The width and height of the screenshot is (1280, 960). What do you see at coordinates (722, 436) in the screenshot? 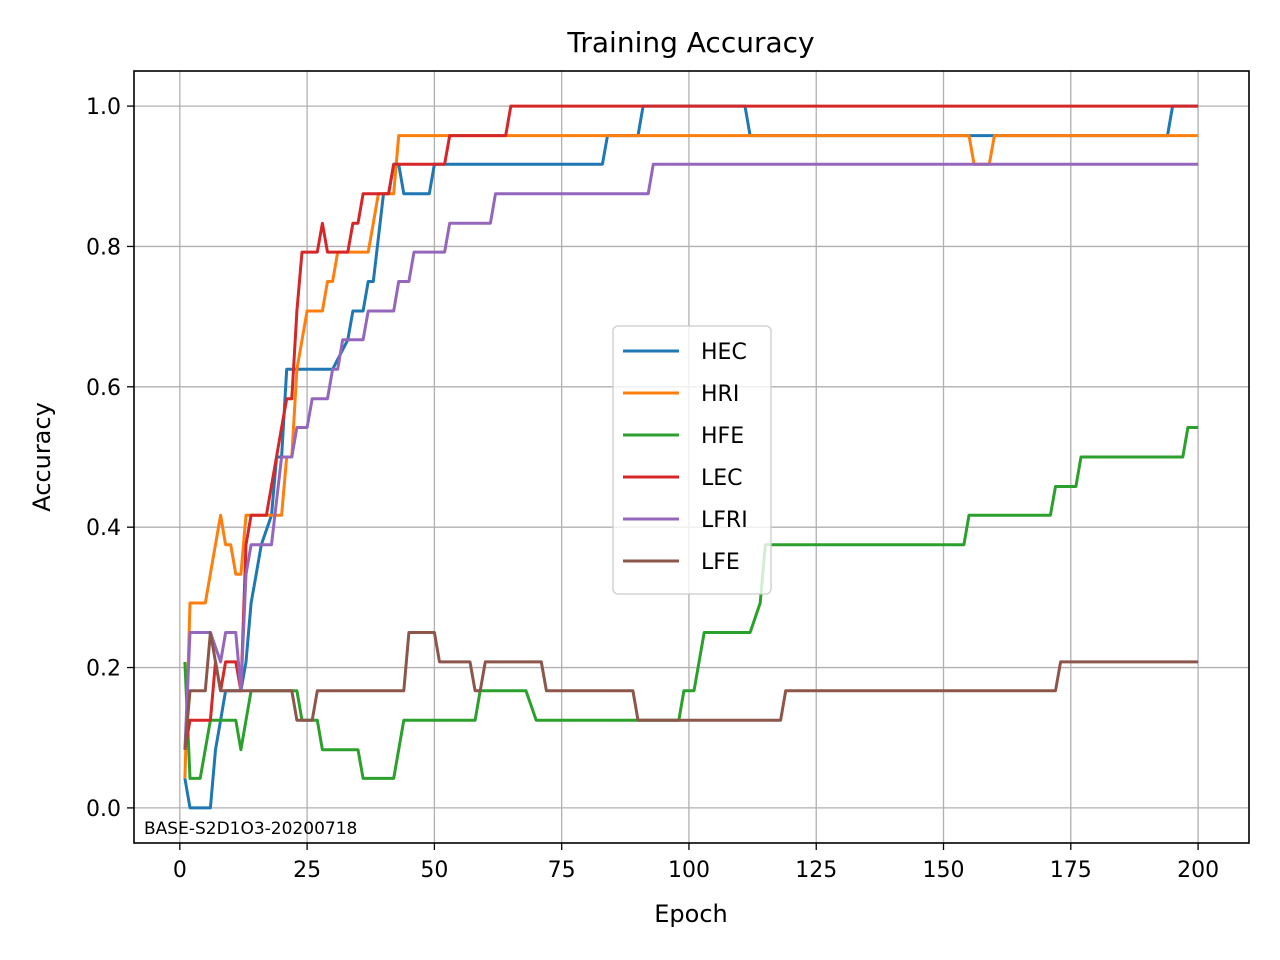
I see `legend-label-hfe: HFE` at bounding box center [722, 436].